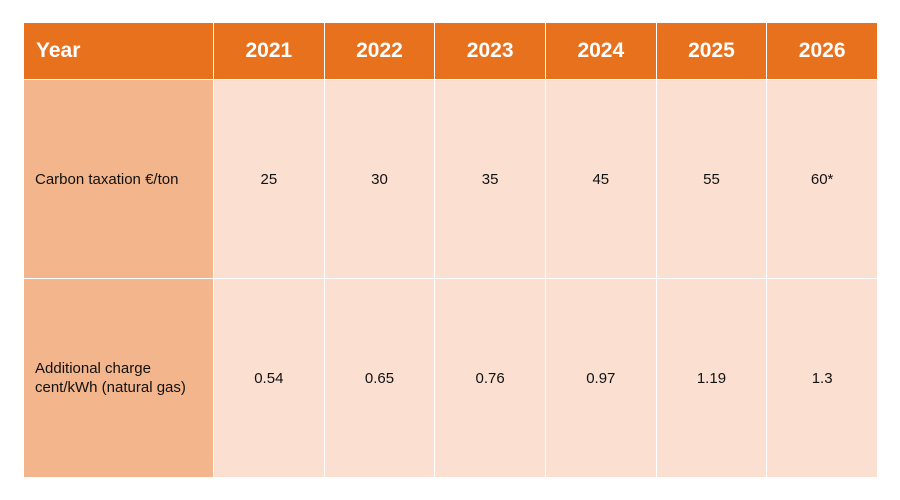  What do you see at coordinates (118, 378) in the screenshot?
I see `row-label-additional-charge: Additional charge cent/kWh (natural gas)` at bounding box center [118, 378].